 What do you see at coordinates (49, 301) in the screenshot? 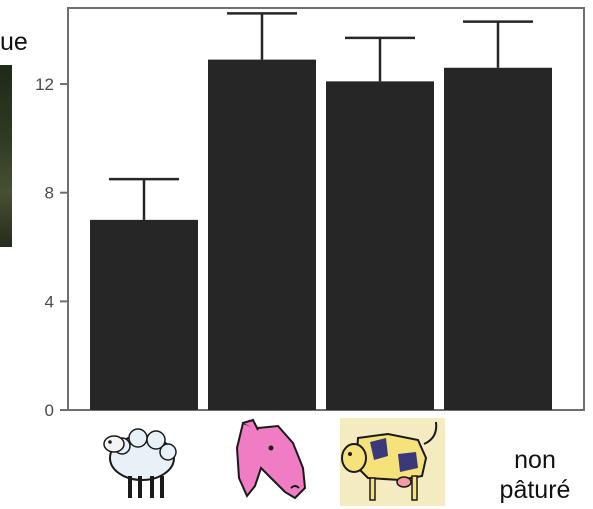
I see `y-tick-label: 4` at bounding box center [49, 301].